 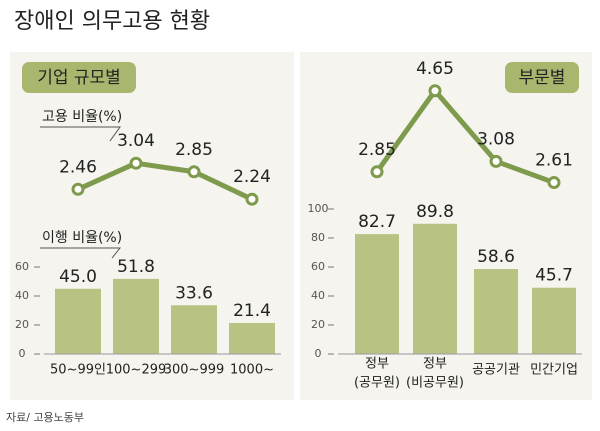 What do you see at coordinates (496, 257) in the screenshot?
I see `bar-value: 58.6` at bounding box center [496, 257].